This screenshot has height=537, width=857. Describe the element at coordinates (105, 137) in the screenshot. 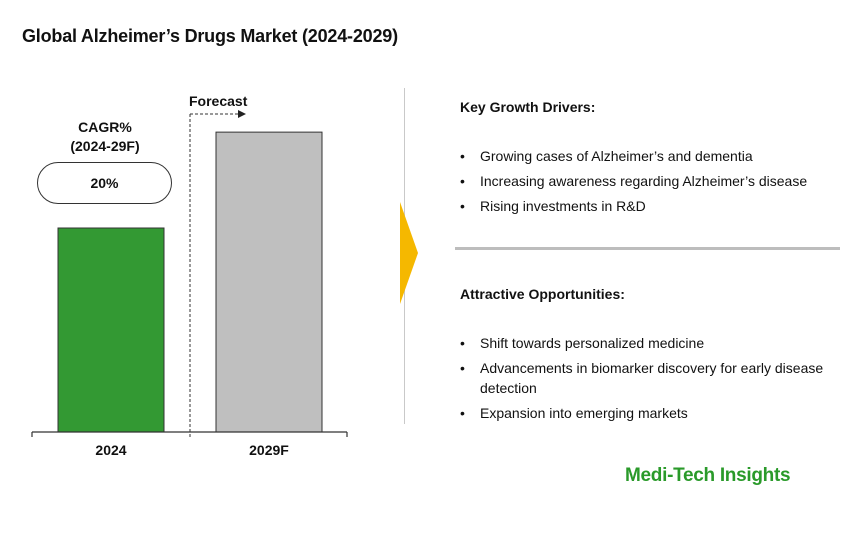

I see `cagr-label: CAGR% (2024-29F)` at that location.